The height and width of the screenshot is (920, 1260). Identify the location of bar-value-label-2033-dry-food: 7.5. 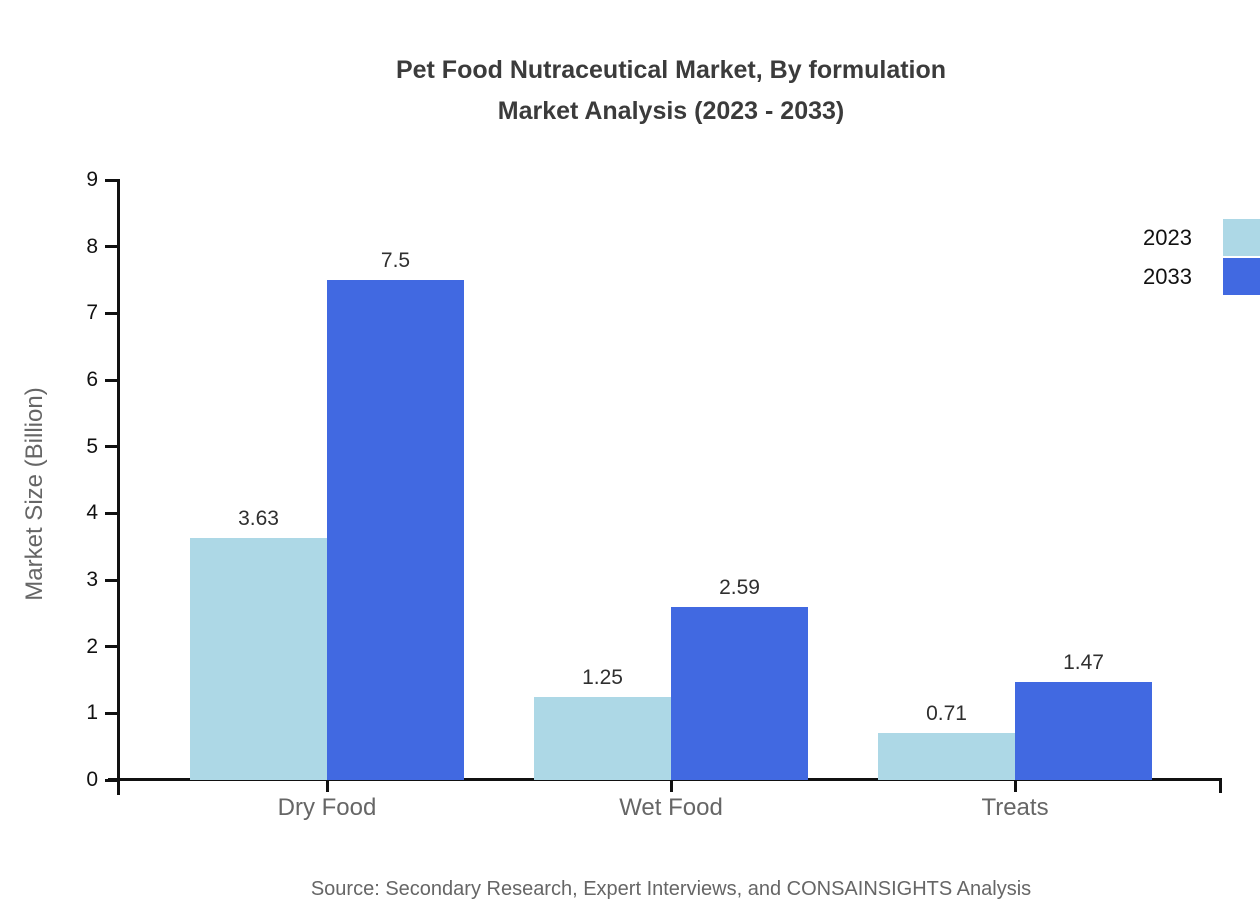
(395, 260).